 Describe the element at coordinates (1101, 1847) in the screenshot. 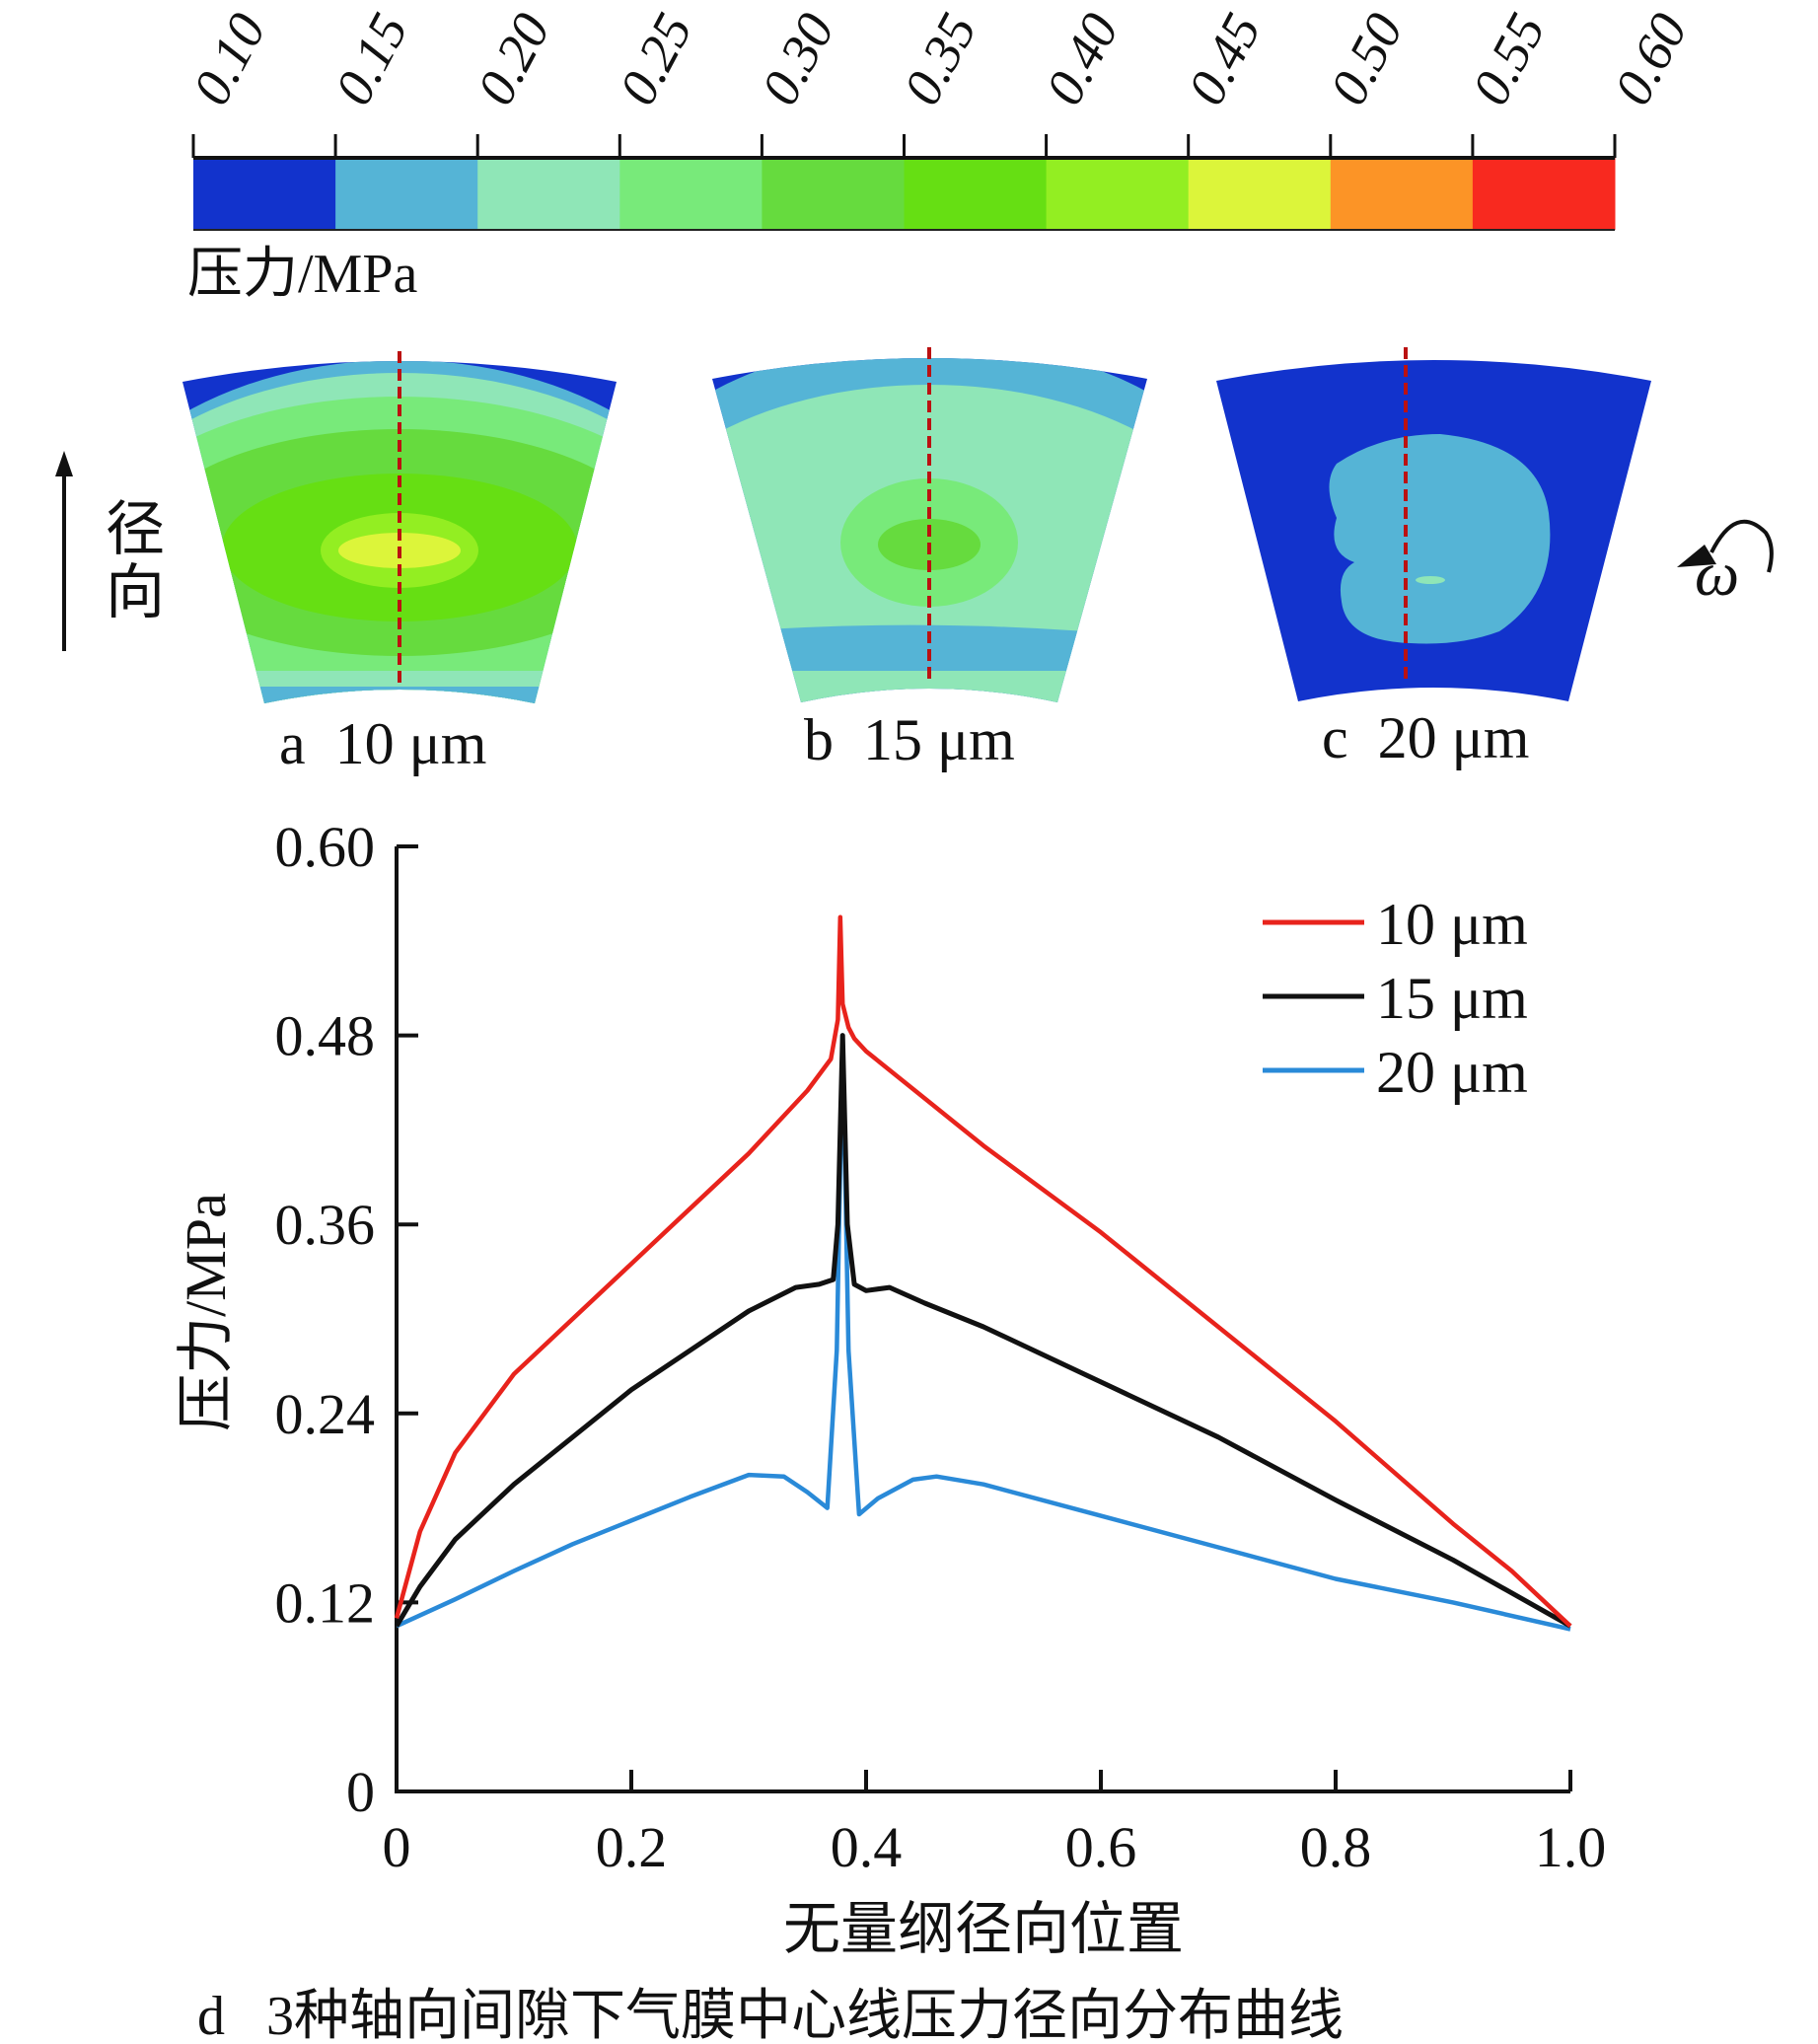

I see `x-tick-label: 0.6` at that location.